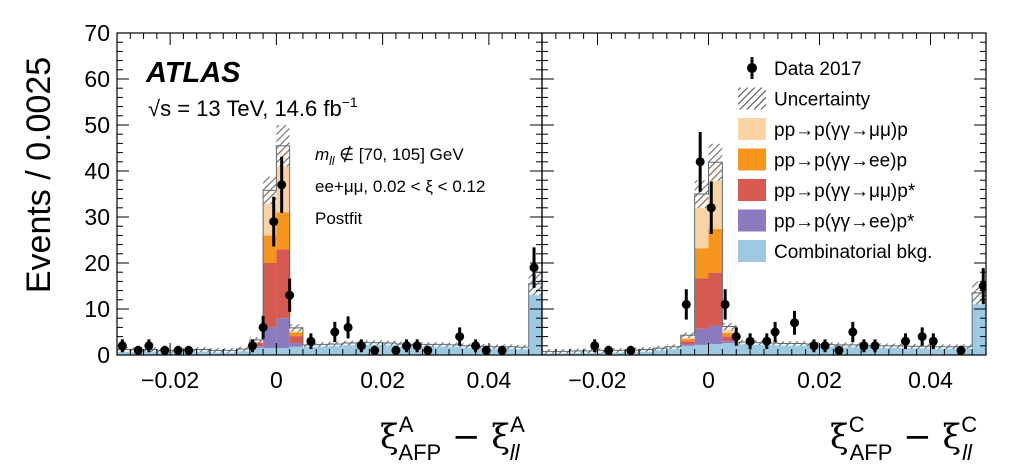 The image size is (1032, 475). What do you see at coordinates (103, 355) in the screenshot?
I see `y-tick-label-0: 0` at bounding box center [103, 355].